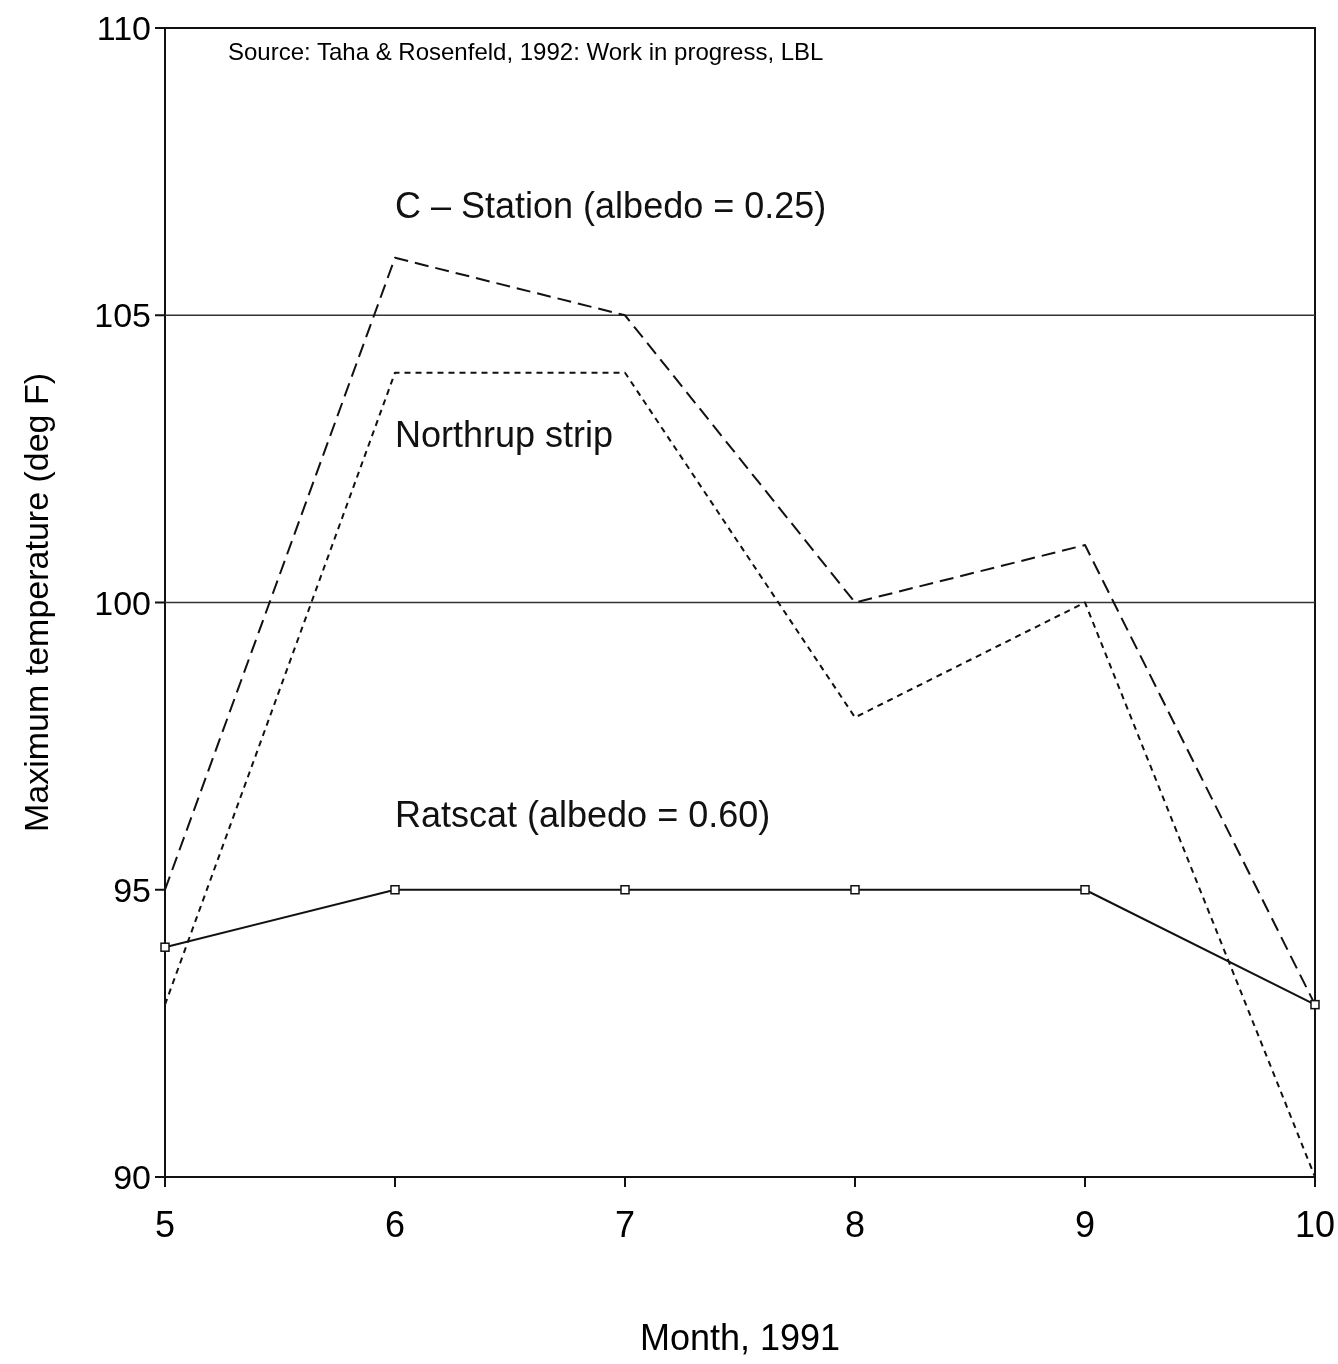 This screenshot has width=1338, height=1364. I want to click on y-tick-label: 95, so click(132, 889).